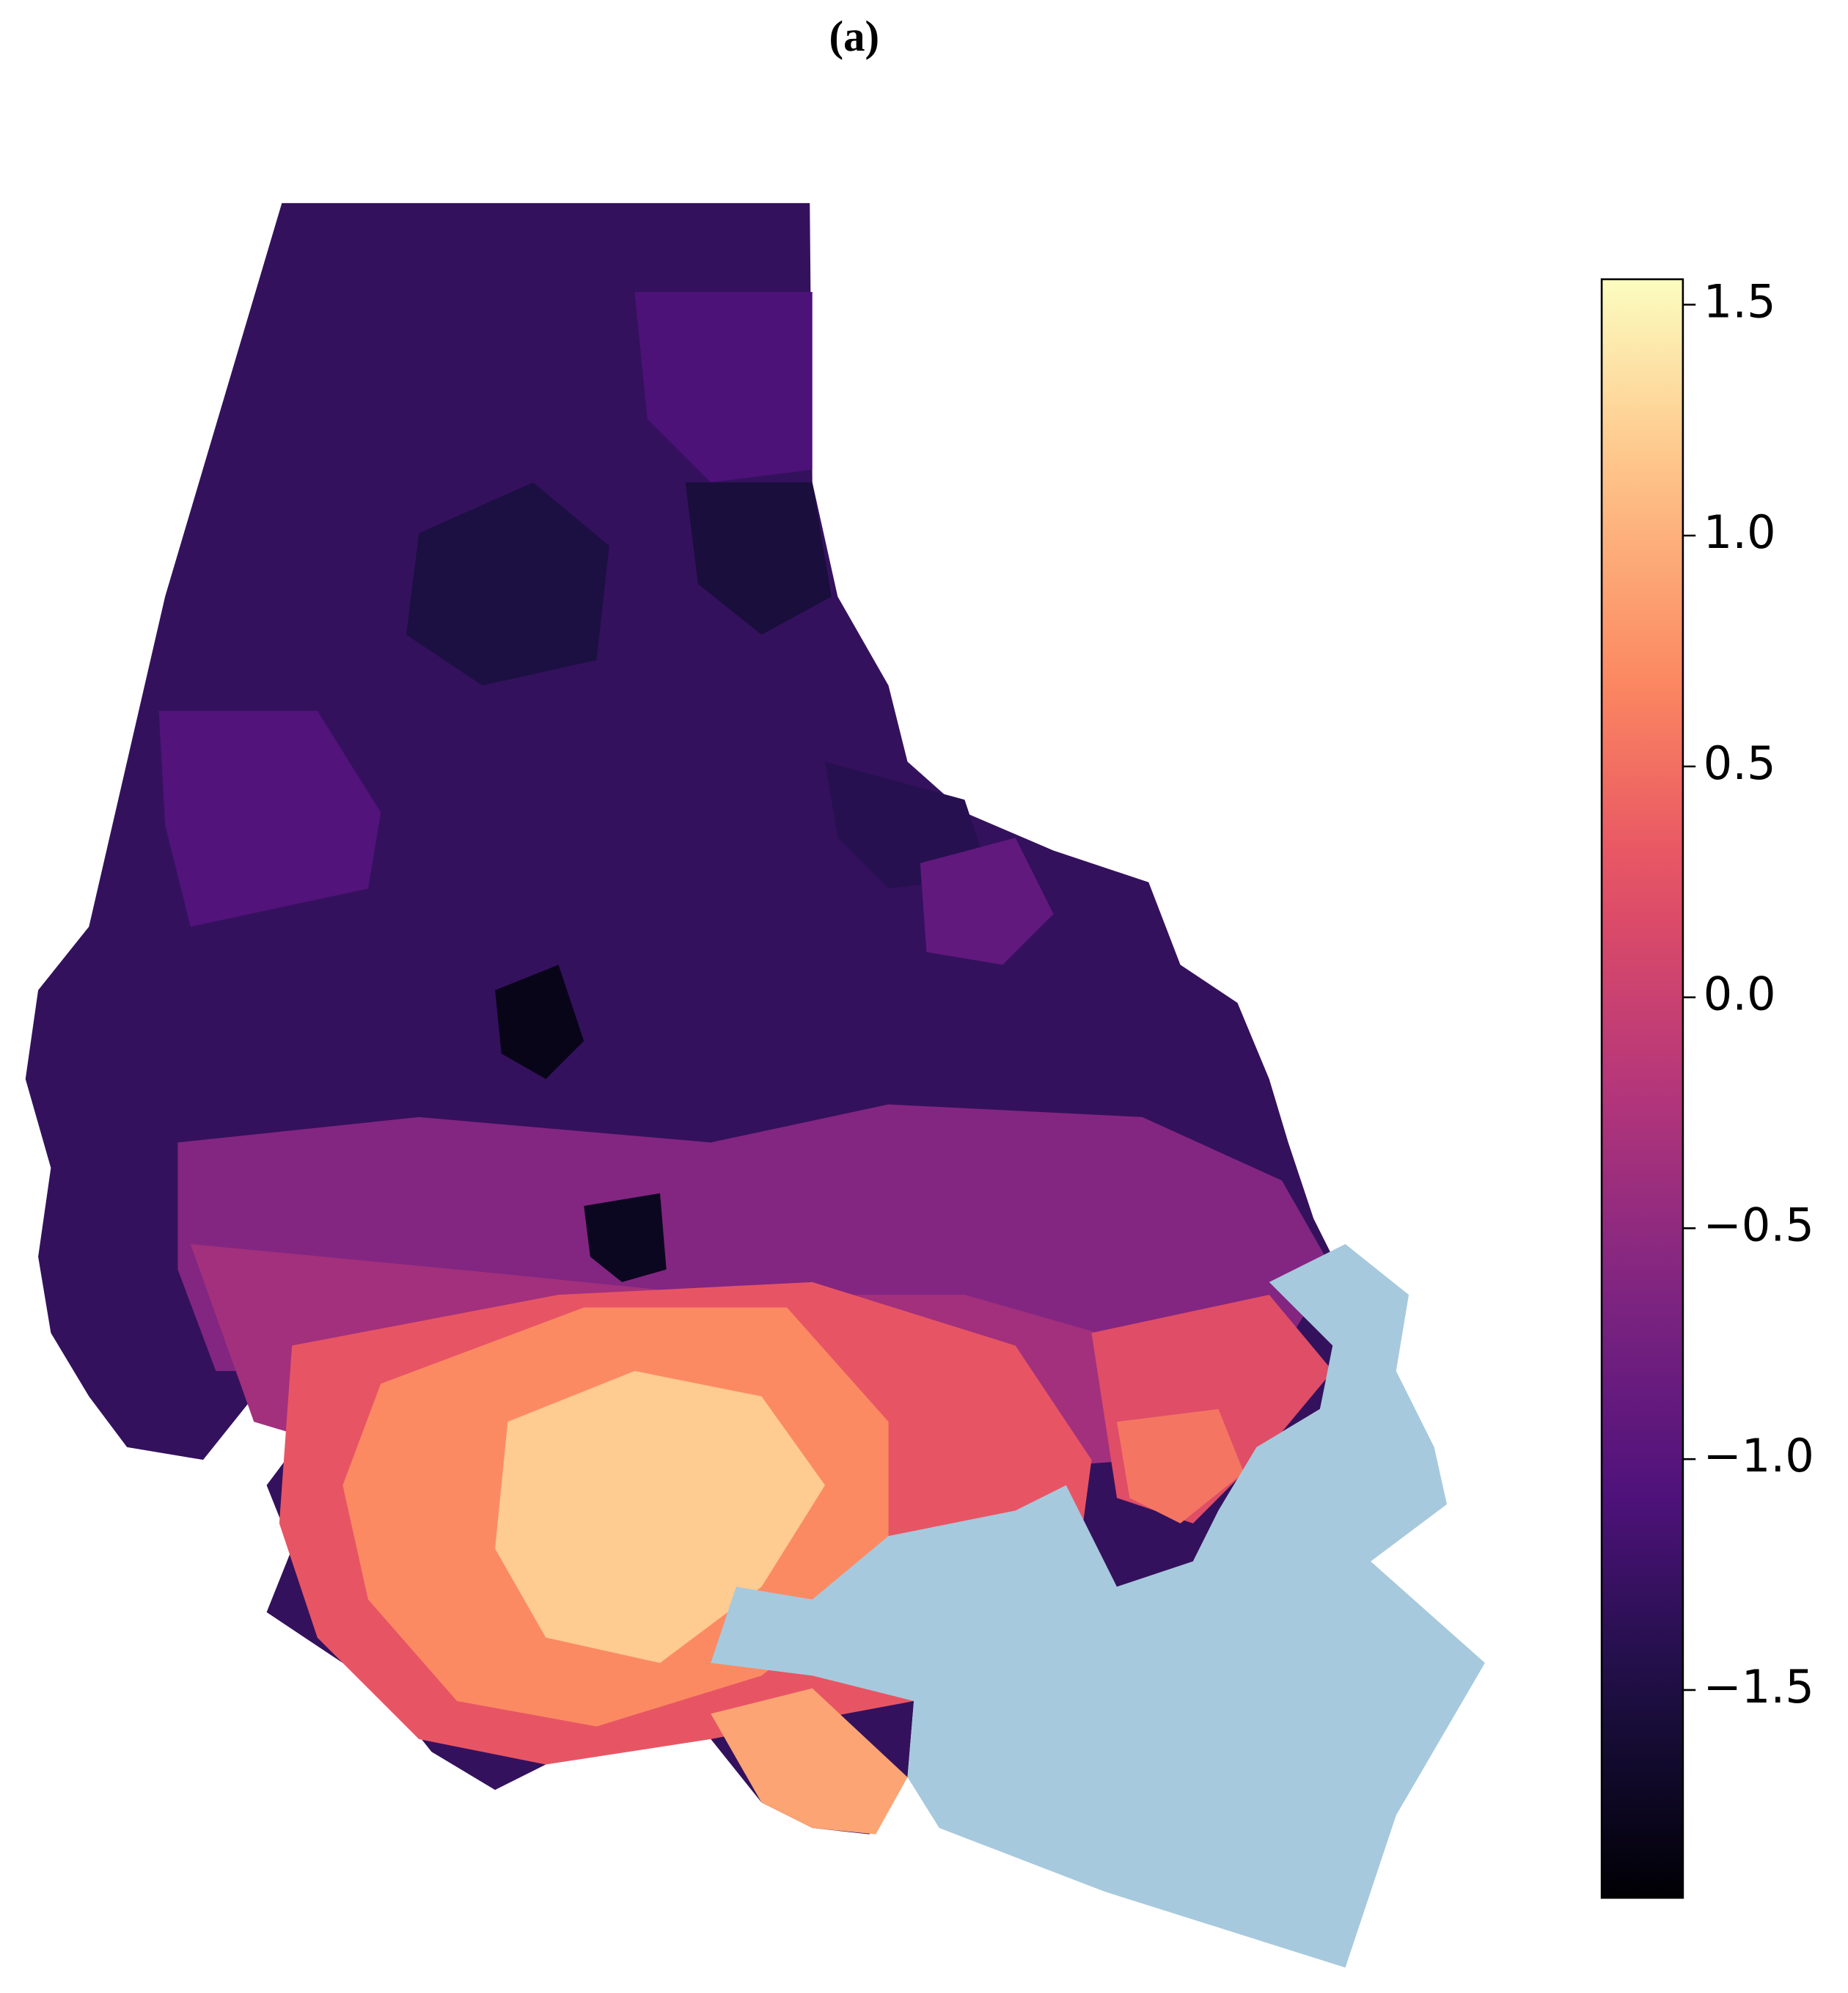 This screenshot has height=1993, width=1848. What do you see at coordinates (1642, 1088) in the screenshot?
I see `colorbar-fill` at bounding box center [1642, 1088].